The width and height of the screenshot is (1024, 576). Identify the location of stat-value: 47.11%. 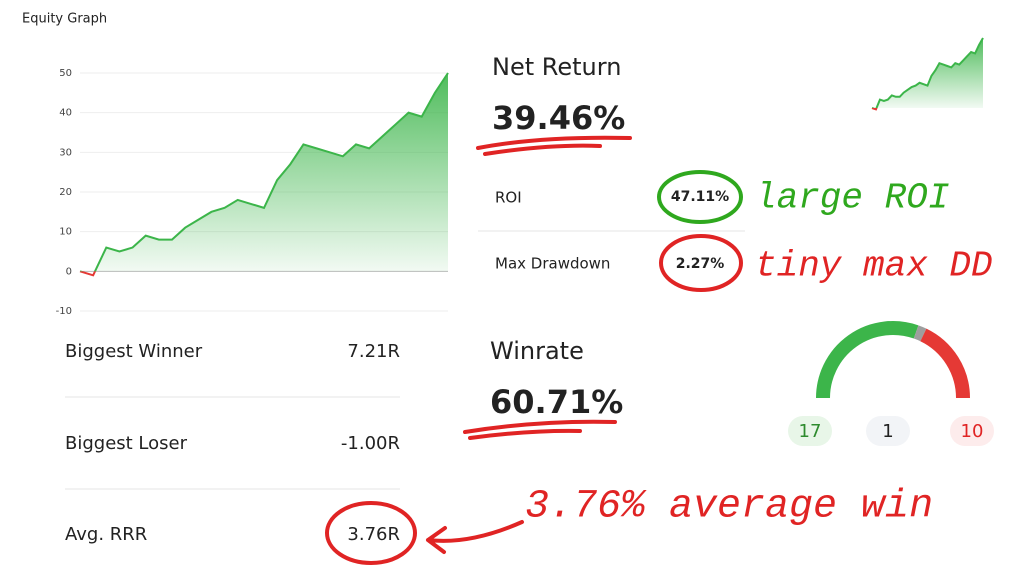
(700, 197).